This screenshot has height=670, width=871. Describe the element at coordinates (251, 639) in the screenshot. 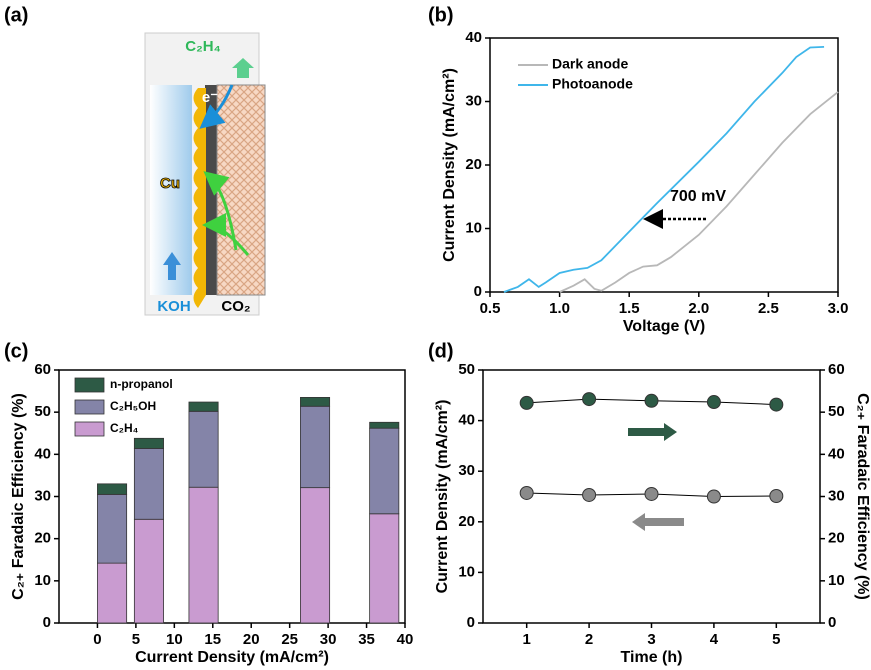

I see `x-tick-label: 20` at that location.